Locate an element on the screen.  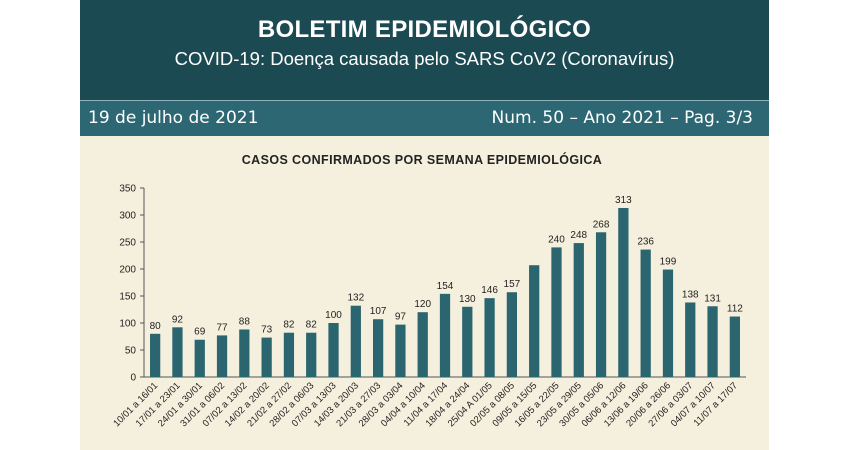
bar-value-label: 69 is located at coordinates (200, 332).